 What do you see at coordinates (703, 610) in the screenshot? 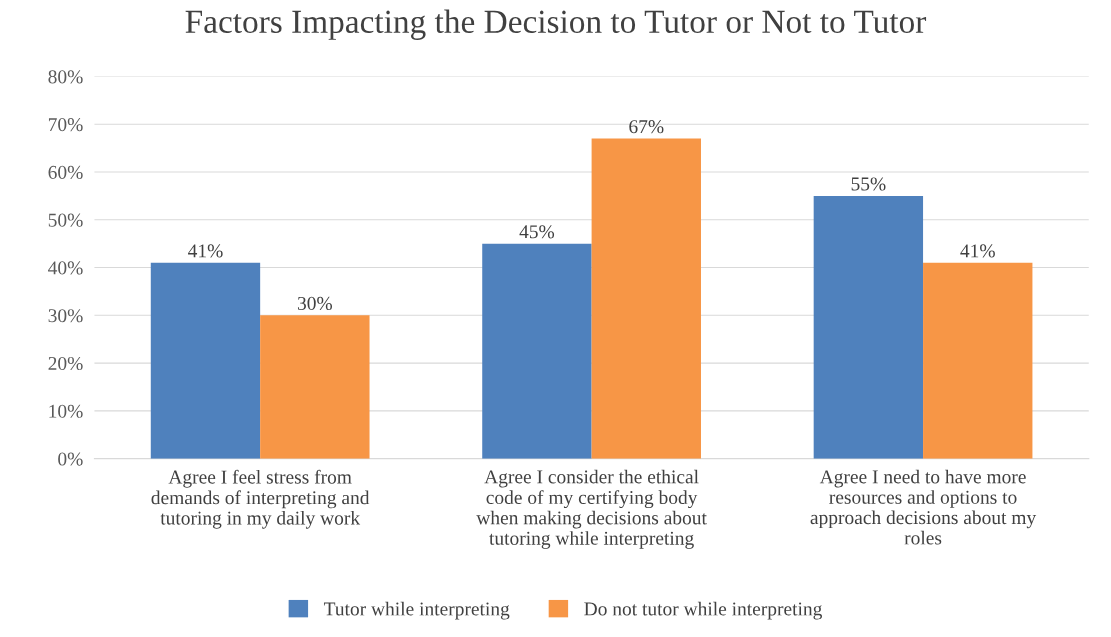
I see `legend-label: Do not tutor while interpreting` at bounding box center [703, 610].